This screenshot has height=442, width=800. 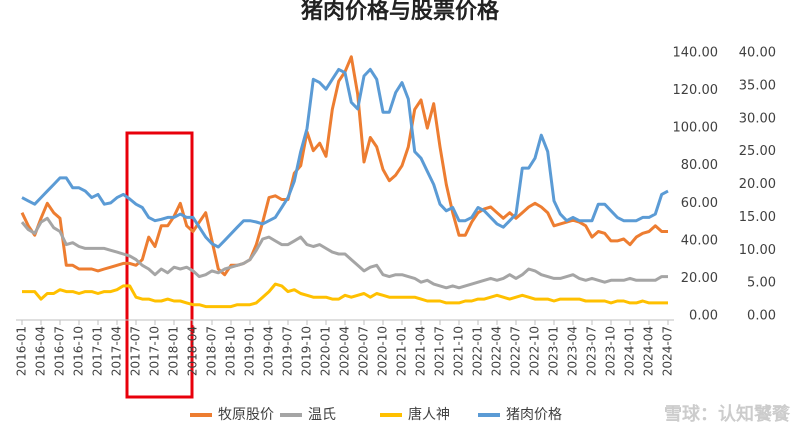 I want to click on x-tick-label: 2018-10, so click(x=231, y=351).